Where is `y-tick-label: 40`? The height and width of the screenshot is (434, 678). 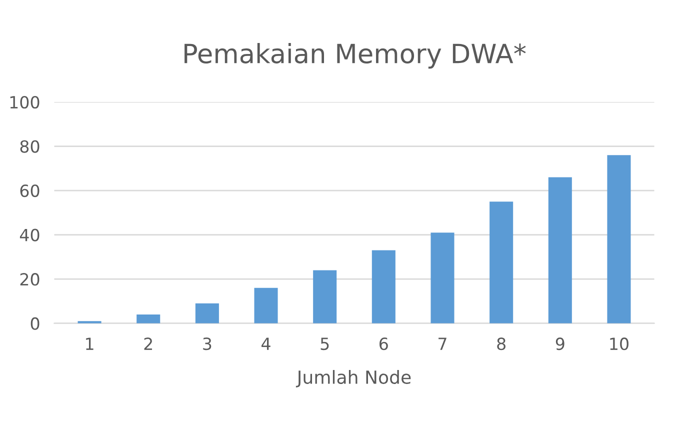 y-tick-label: 40 is located at coordinates (30, 235).